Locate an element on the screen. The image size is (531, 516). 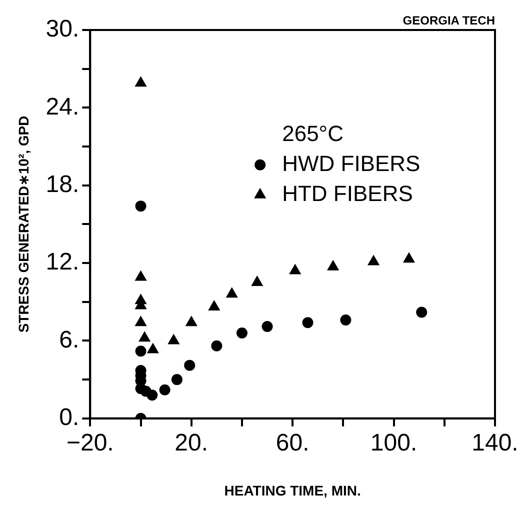
x-tick-label: 100. is located at coordinates (394, 442).